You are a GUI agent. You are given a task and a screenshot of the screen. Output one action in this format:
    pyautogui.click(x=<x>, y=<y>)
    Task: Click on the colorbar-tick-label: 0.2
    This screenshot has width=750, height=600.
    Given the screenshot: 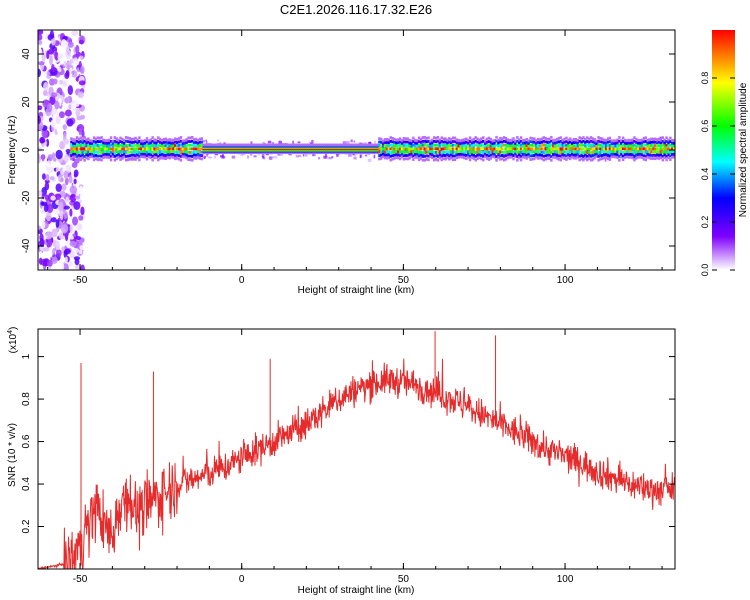 What is the action you would take?
    pyautogui.click(x=705, y=222)
    